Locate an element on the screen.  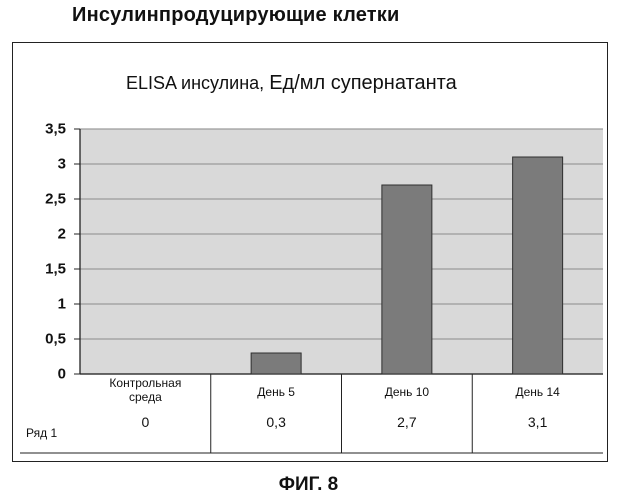
x-category-label: День 10 is located at coordinates (407, 392).